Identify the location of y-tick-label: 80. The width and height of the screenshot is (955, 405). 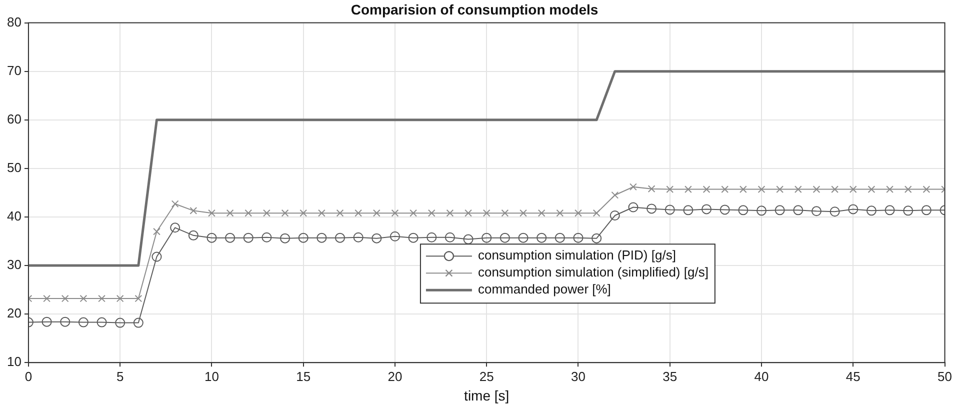
(14, 22).